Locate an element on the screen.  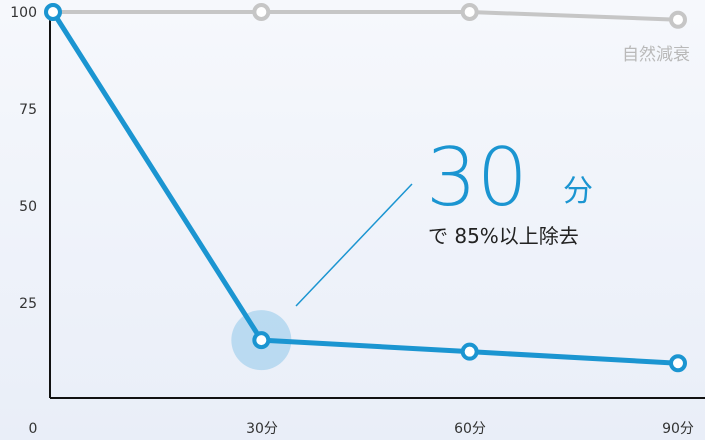
x-tick-labels: 0 30分 60分 90分 is located at coordinates (361, 429).